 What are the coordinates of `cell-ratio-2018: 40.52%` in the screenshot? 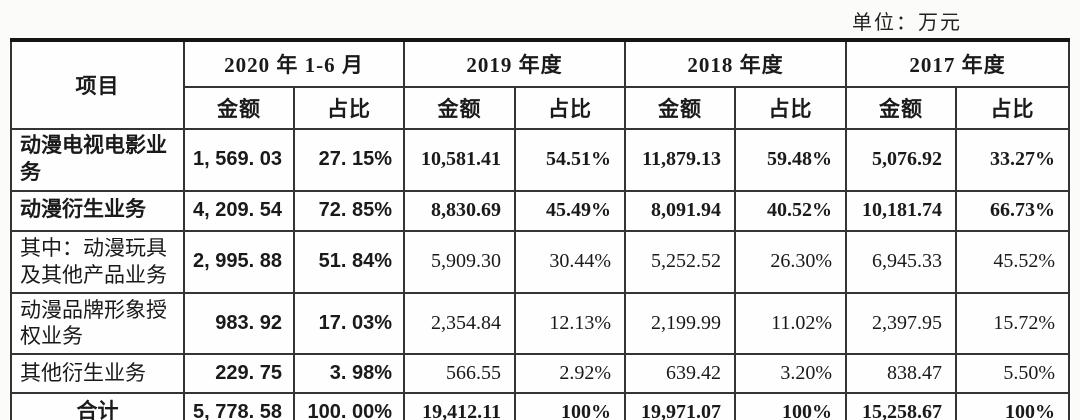 It's located at (790, 210).